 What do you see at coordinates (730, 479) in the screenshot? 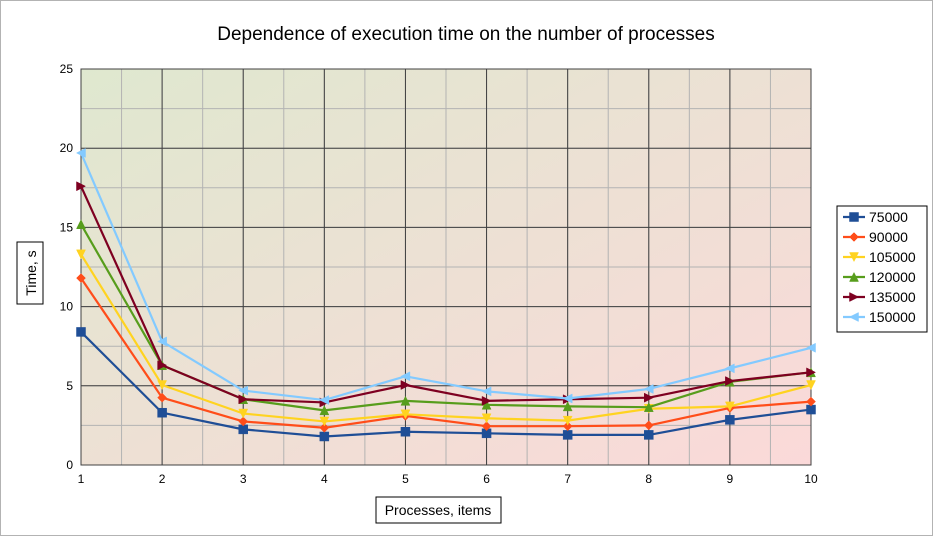
I see `x-tick-label: 9` at bounding box center [730, 479].